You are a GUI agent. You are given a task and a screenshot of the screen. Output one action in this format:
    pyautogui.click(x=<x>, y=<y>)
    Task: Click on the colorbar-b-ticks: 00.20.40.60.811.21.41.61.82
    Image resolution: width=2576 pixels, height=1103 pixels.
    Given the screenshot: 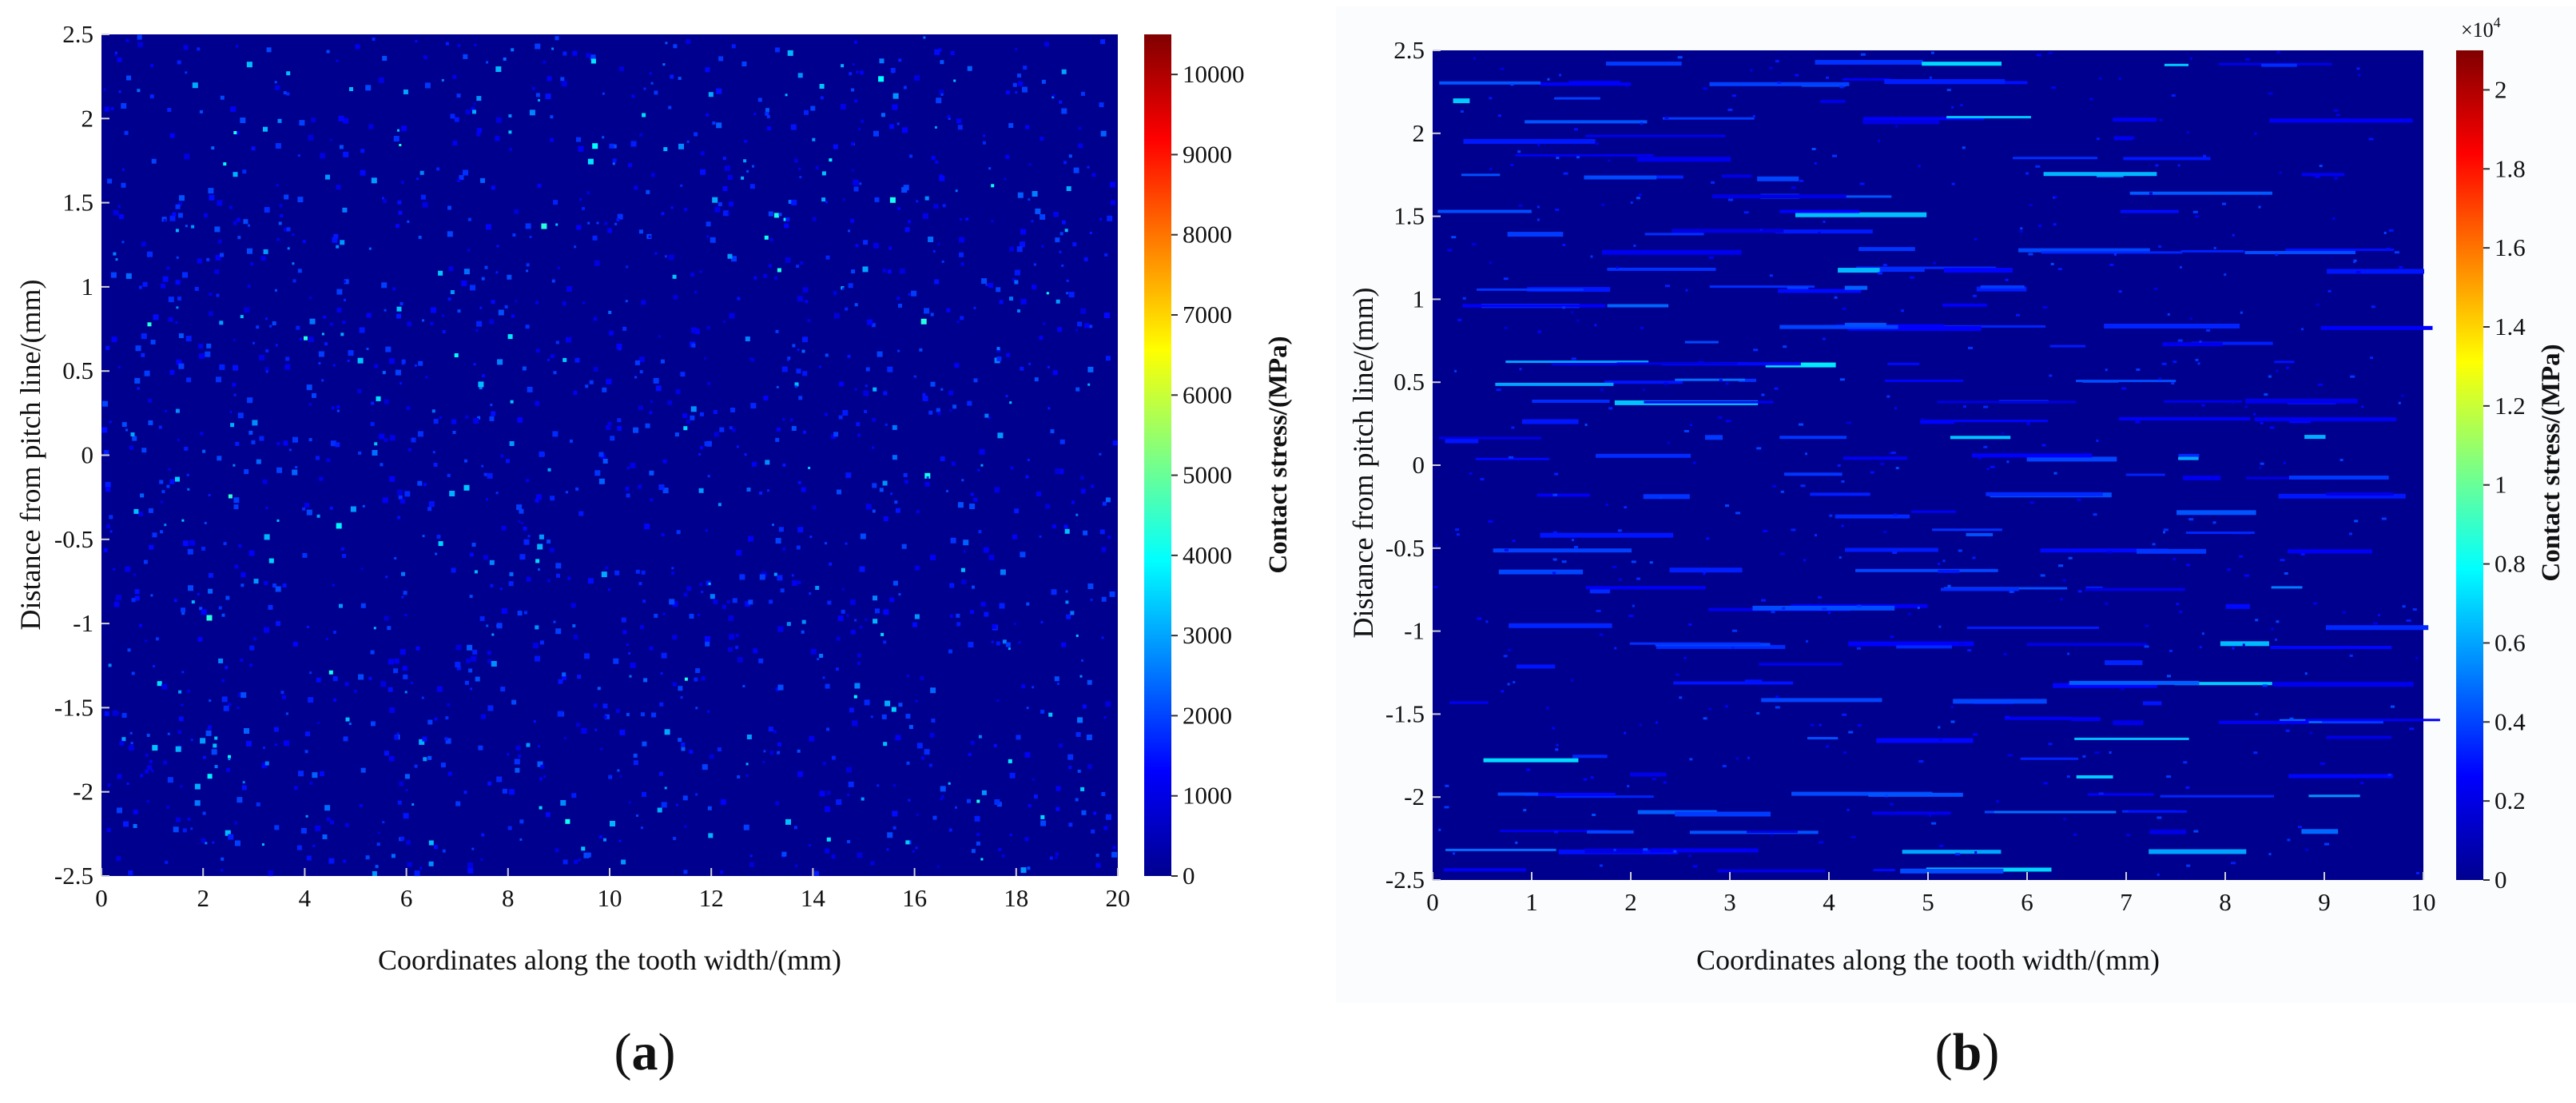 What is the action you would take?
    pyautogui.click(x=2504, y=484)
    